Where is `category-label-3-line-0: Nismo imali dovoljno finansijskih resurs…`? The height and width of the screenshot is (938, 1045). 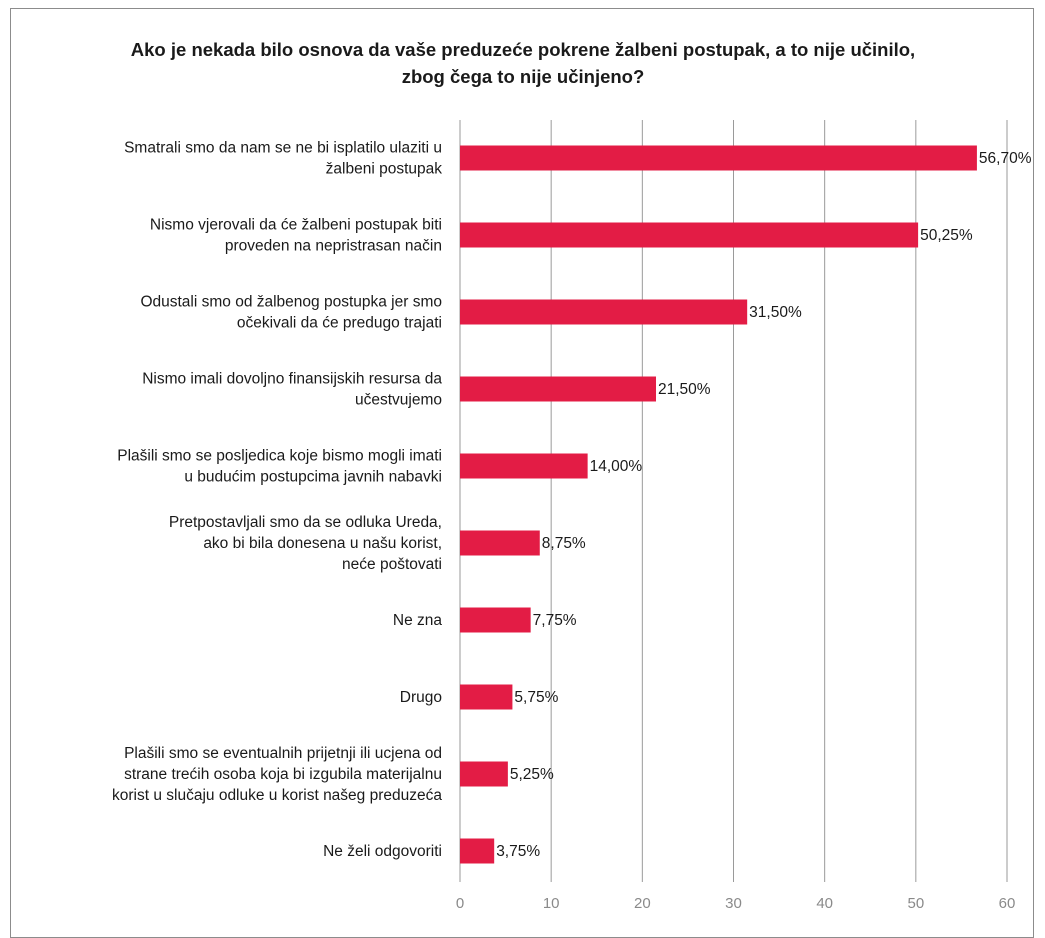 category-label-3-line-0: Nismo imali dovoljno finansijskih resurs… is located at coordinates (292, 379).